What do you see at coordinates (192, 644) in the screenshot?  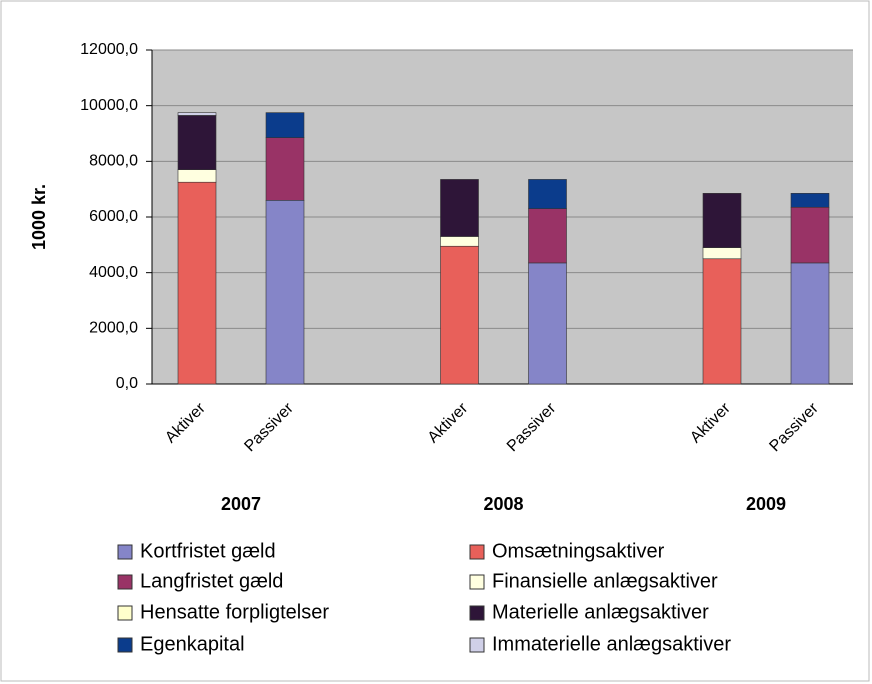 I see `legend-label: Egenkapital` at bounding box center [192, 644].